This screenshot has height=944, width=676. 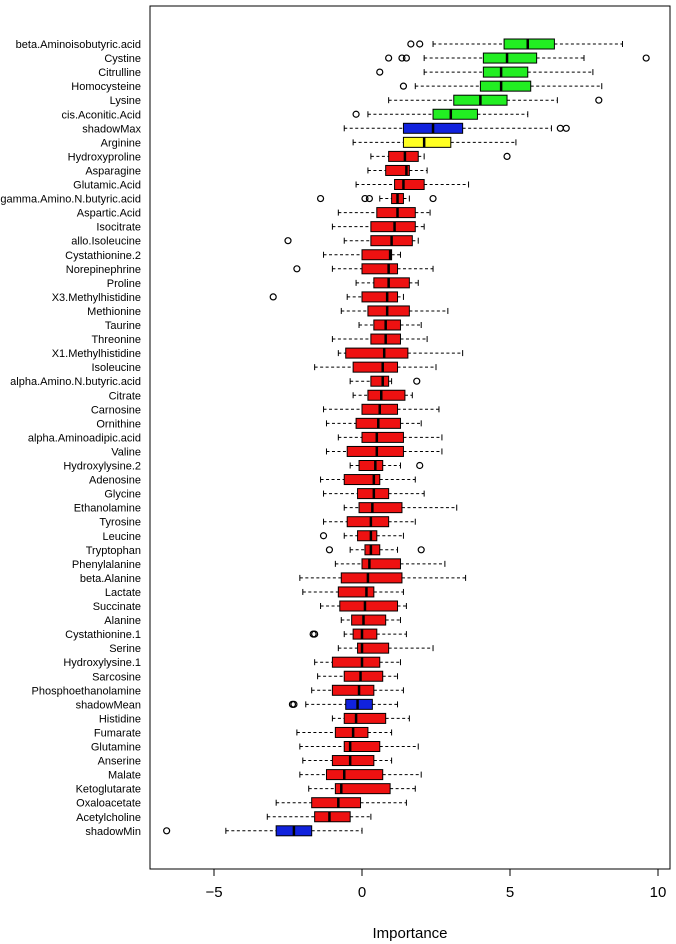 What do you see at coordinates (218, 199) in the screenshot?
I see `box-gamma.Amino.N.butyric.acid: gamma.Amino.N.butyric.acid` at bounding box center [218, 199].